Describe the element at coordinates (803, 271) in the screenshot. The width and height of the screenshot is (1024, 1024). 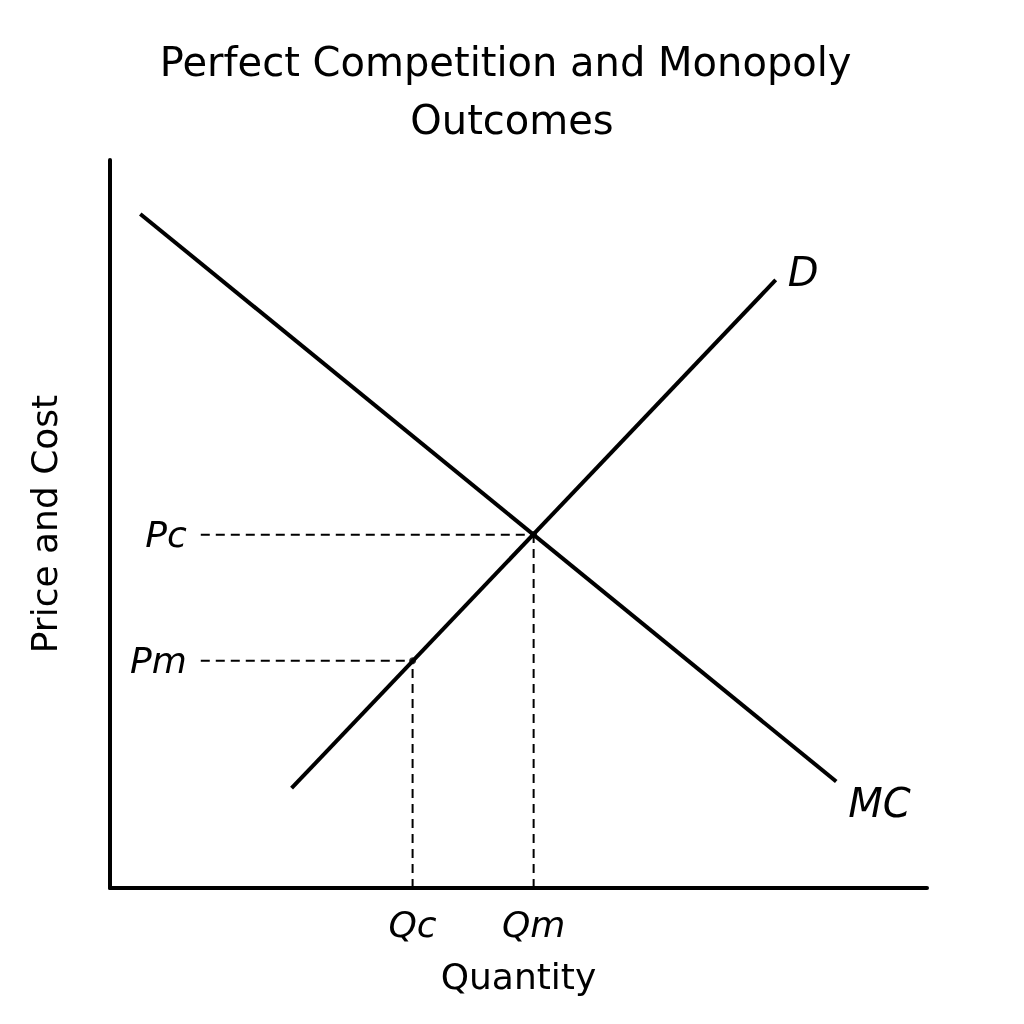
I see `series-label: D` at that location.